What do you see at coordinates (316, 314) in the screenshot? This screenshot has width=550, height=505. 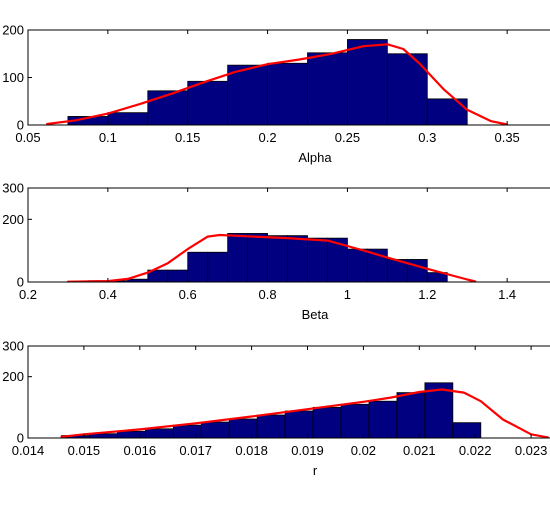 I see `x-axis-label: Beta` at bounding box center [316, 314].